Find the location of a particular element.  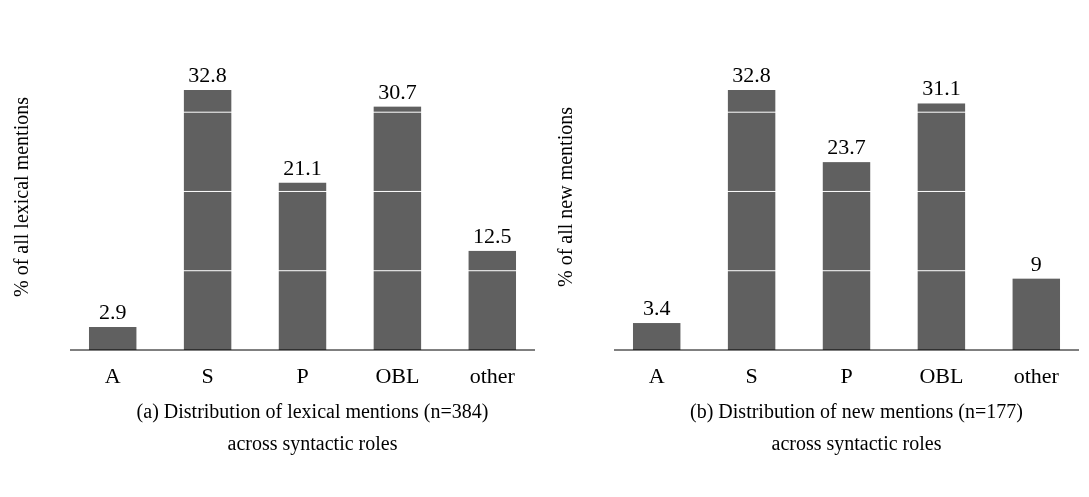

data-label: 30.7 is located at coordinates (397, 91).